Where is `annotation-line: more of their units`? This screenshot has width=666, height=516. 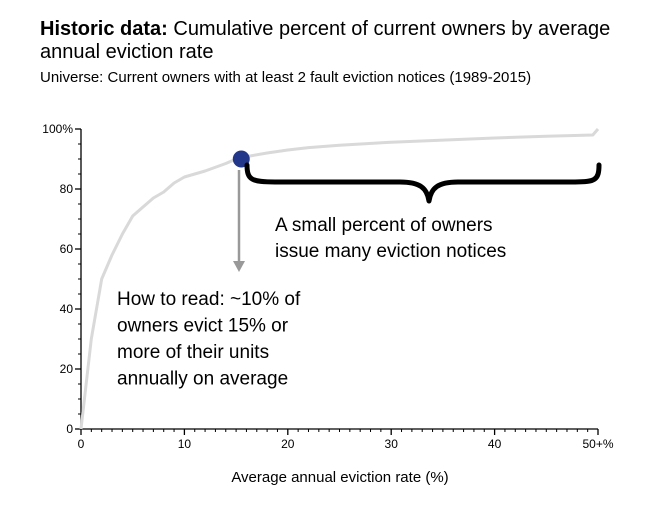 annotation-line: more of their units is located at coordinates (193, 352).